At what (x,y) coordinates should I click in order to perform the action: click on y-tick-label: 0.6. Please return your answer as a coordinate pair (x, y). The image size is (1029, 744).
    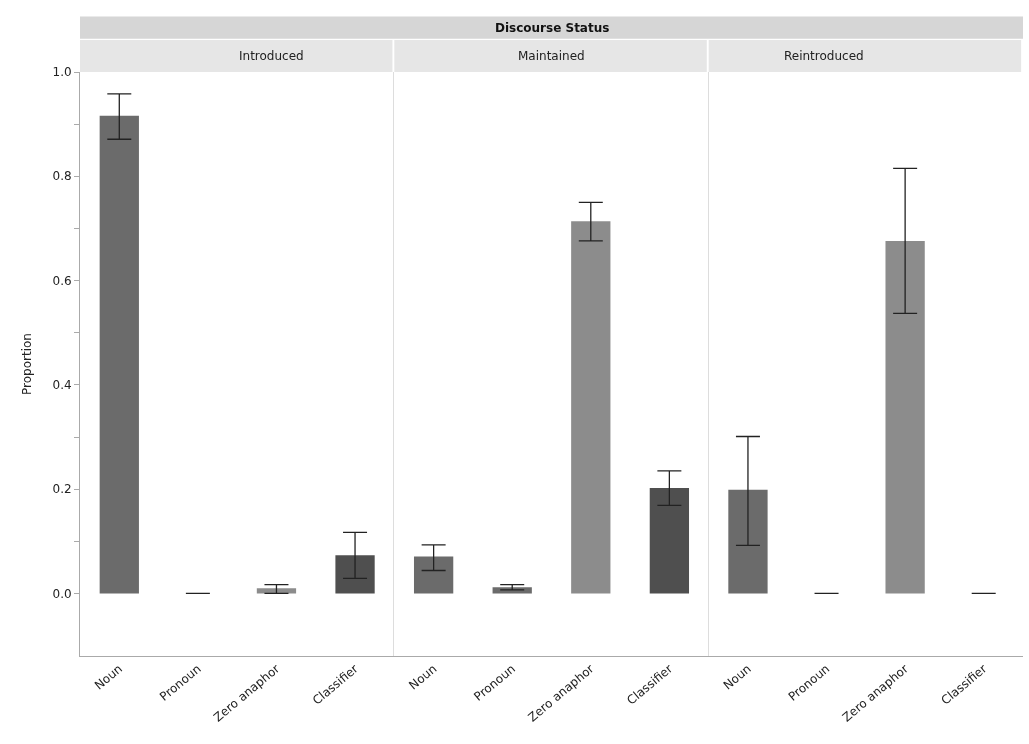
    Looking at the image, I should click on (62, 280).